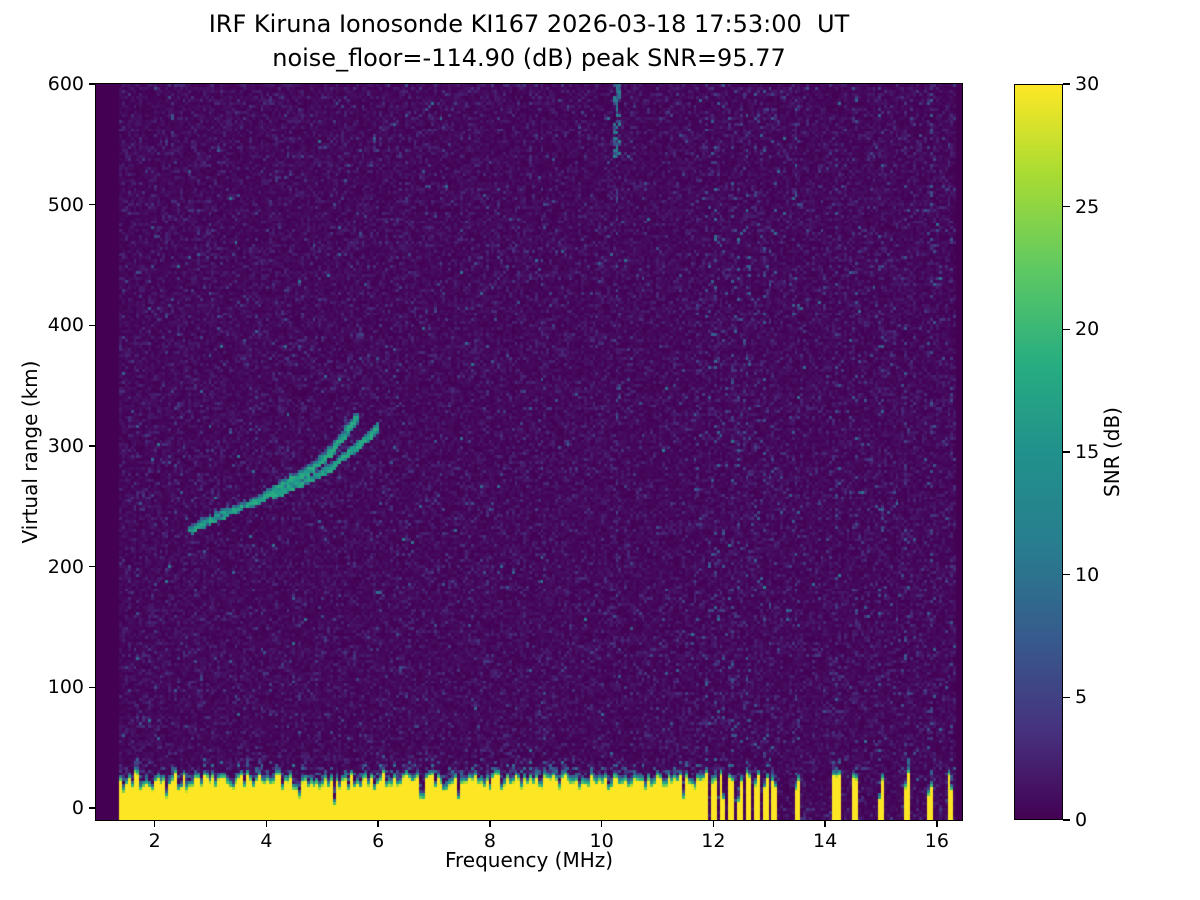 Image resolution: width=1200 pixels, height=900 pixels. I want to click on x-axis-label: Frequency (MHz), so click(529, 860).